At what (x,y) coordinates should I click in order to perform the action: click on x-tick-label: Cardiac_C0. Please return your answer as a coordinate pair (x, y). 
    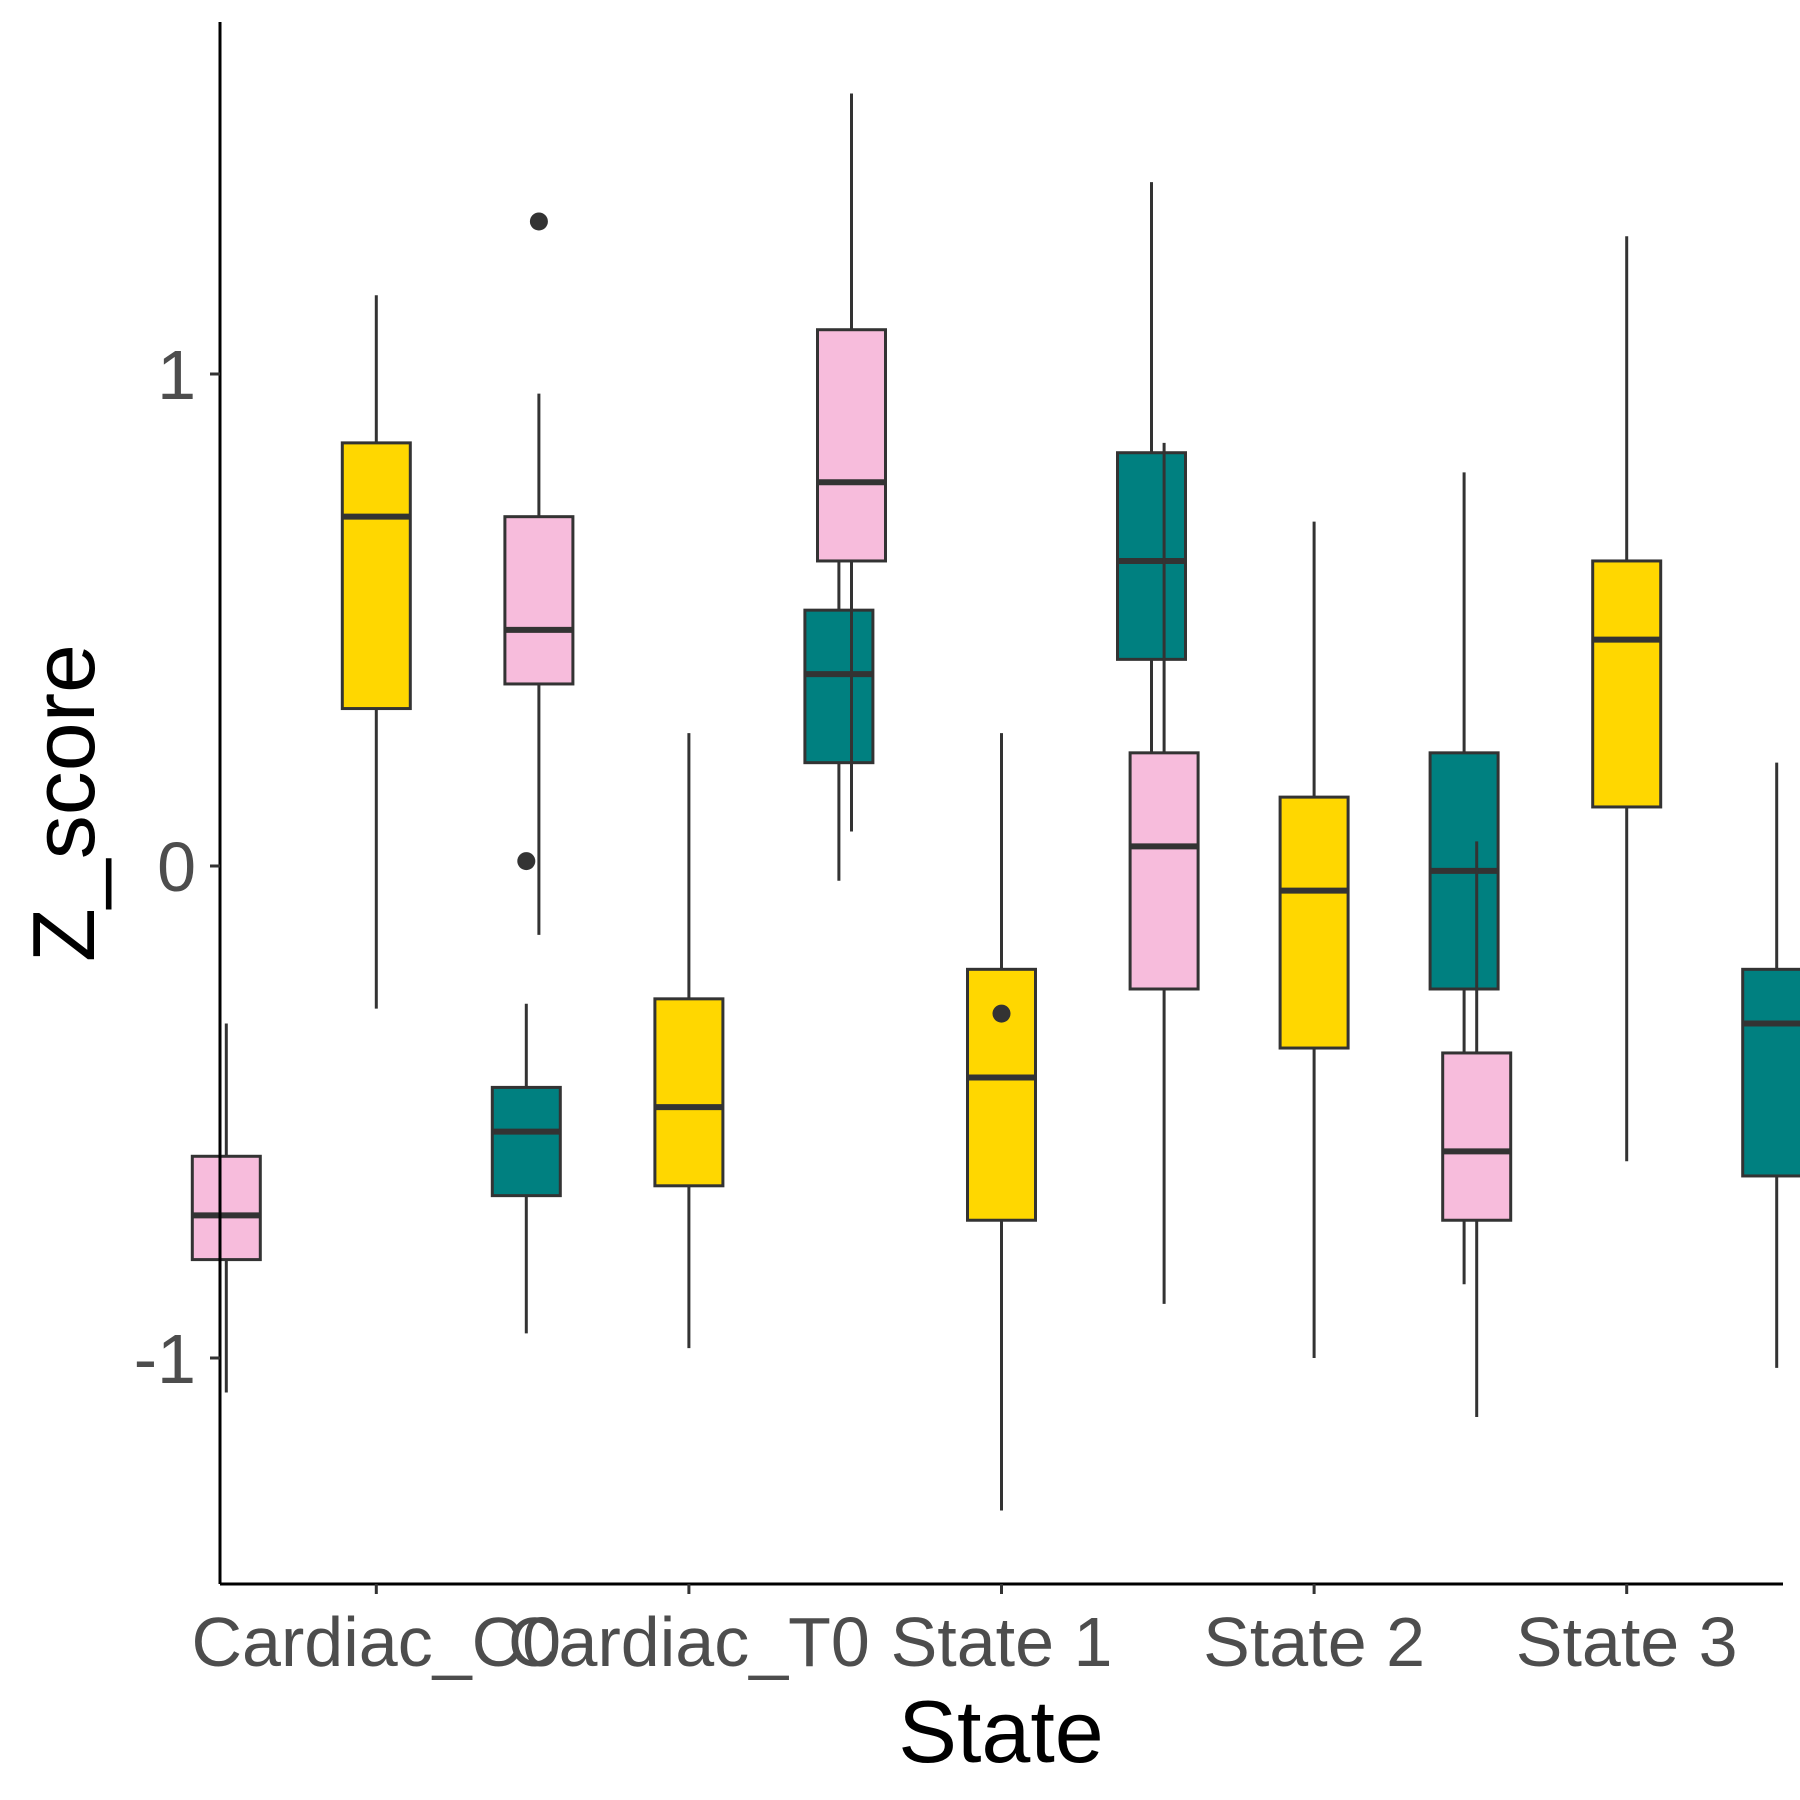
    Looking at the image, I should click on (376, 1642).